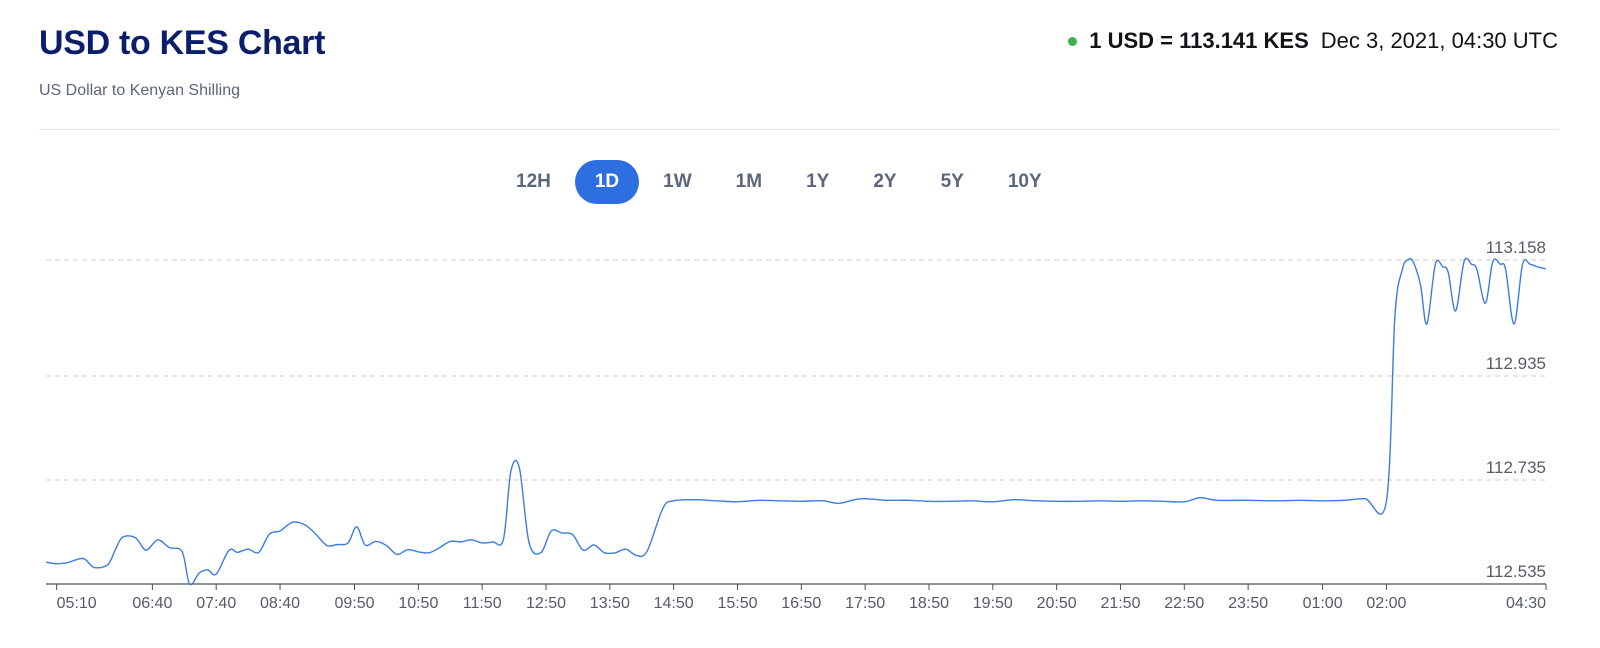  What do you see at coordinates (818, 181) in the screenshot?
I see `tab-1y: 1Y` at bounding box center [818, 181].